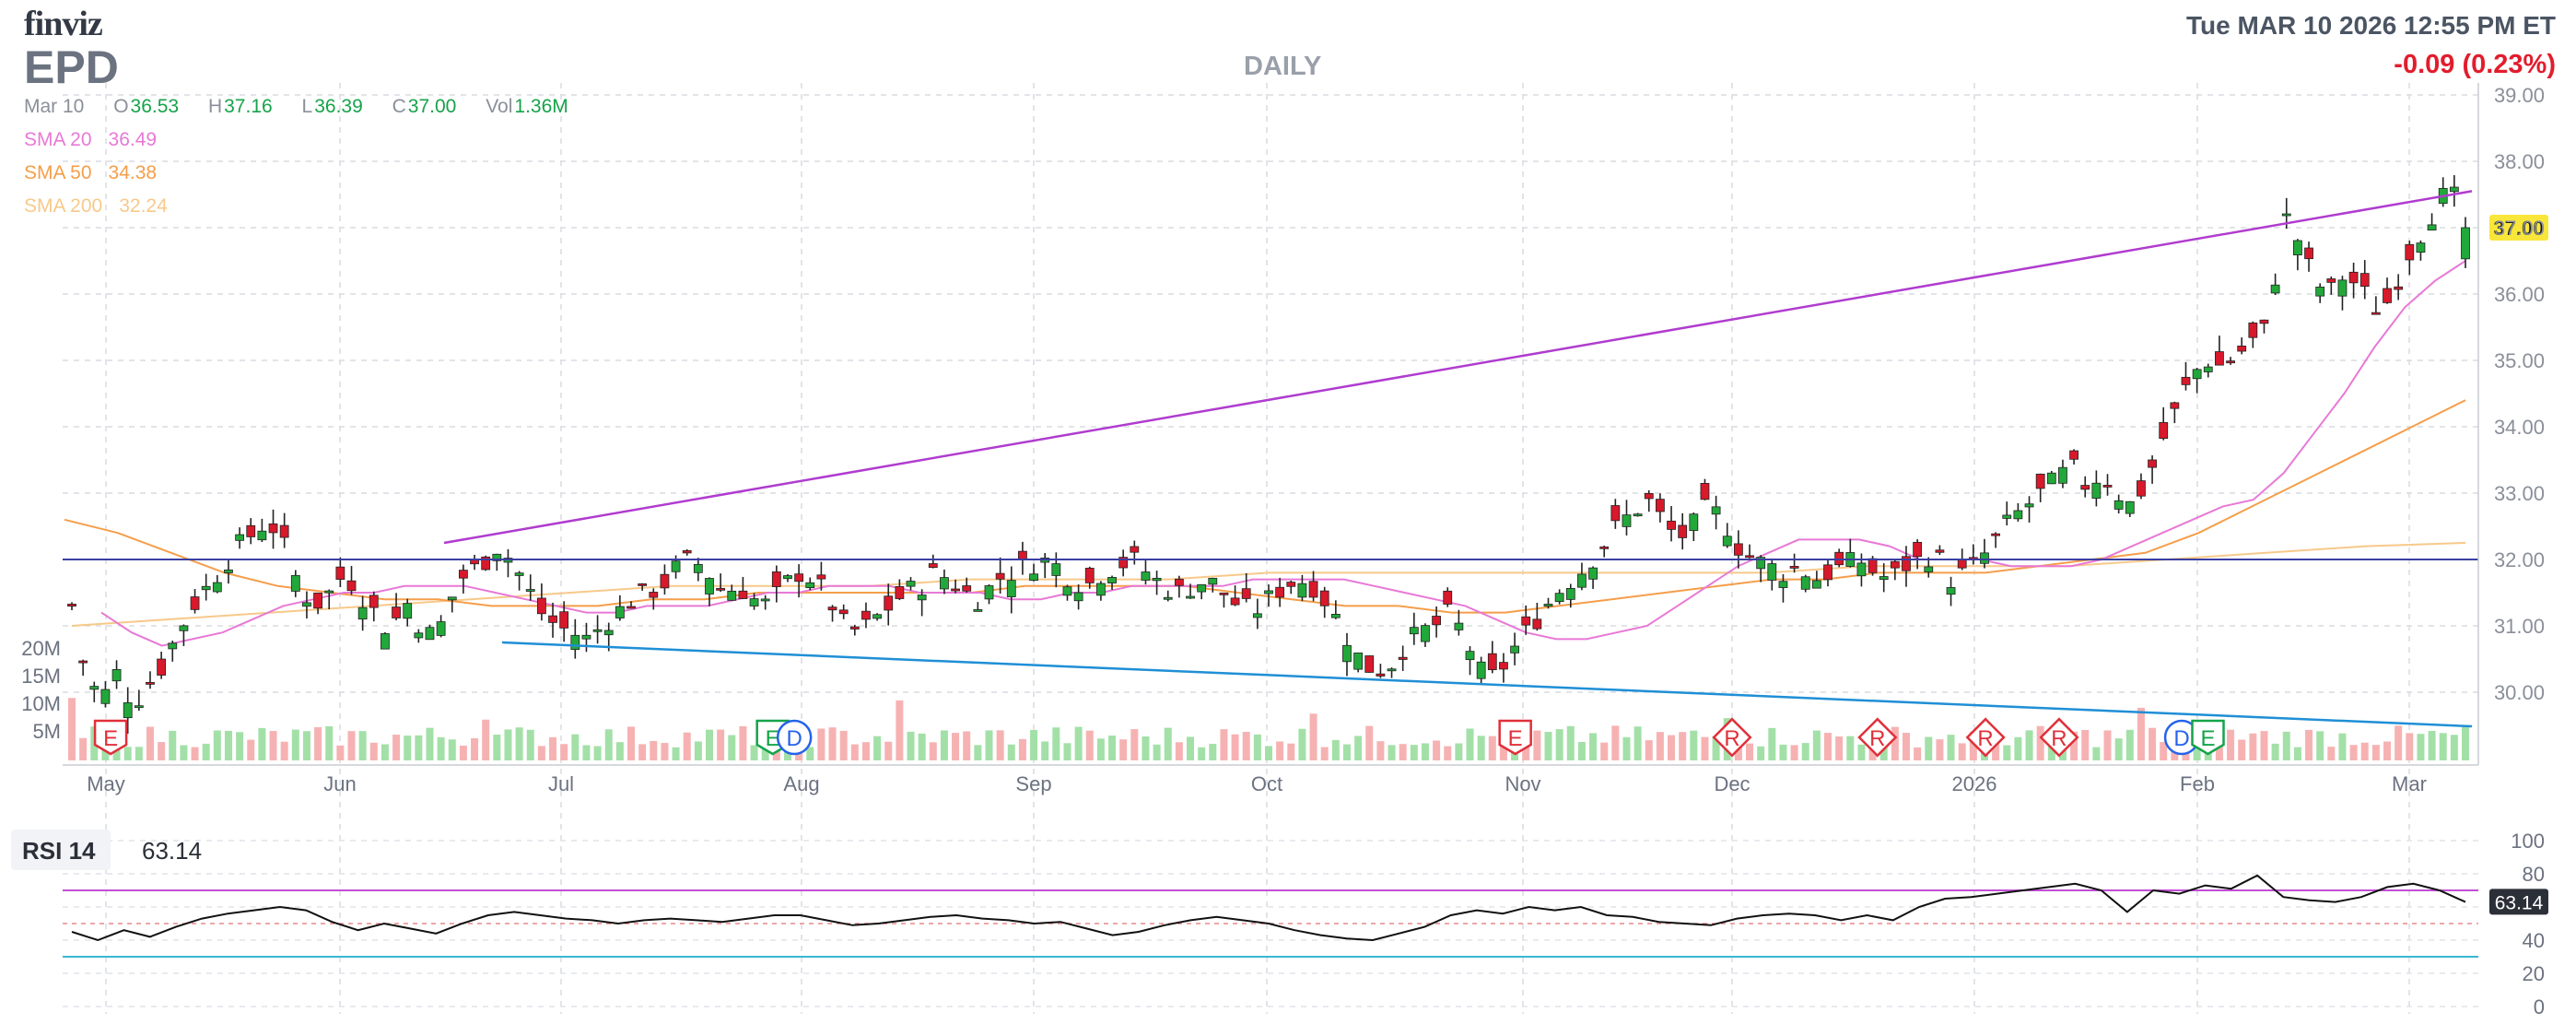  Describe the element at coordinates (90, 173) in the screenshot. I see `sma50-legend: SMA 50 34.38` at that location.